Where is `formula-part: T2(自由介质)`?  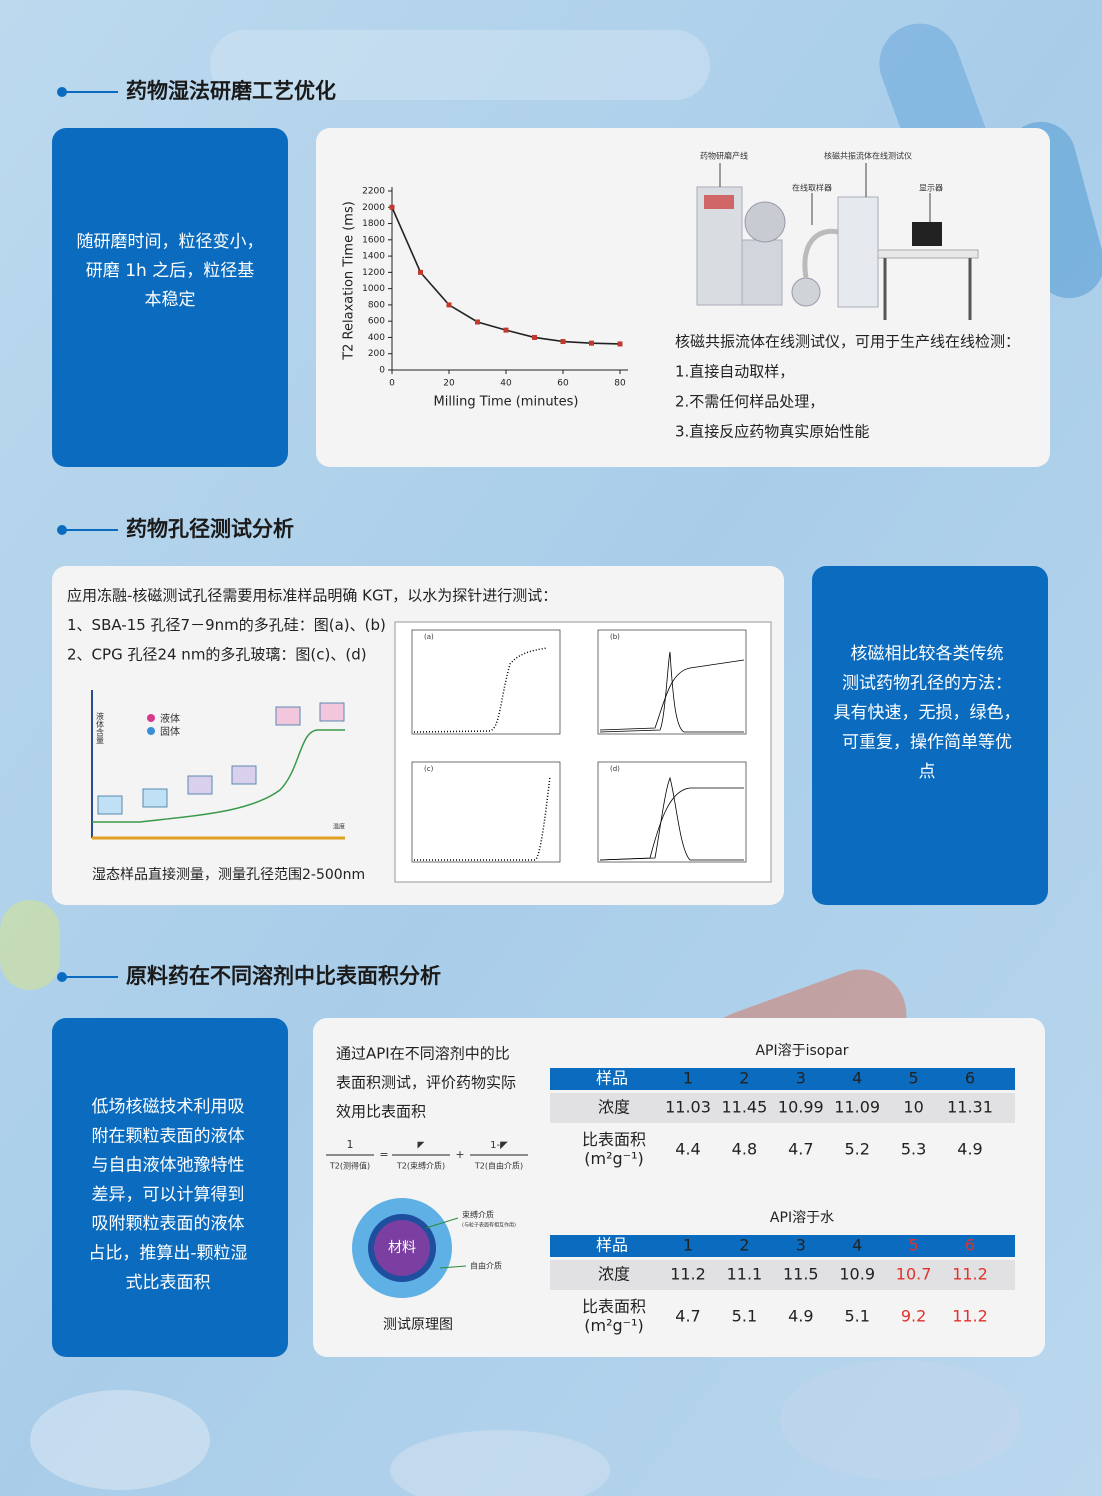 formula-part: T2(自由介质) is located at coordinates (498, 1166).